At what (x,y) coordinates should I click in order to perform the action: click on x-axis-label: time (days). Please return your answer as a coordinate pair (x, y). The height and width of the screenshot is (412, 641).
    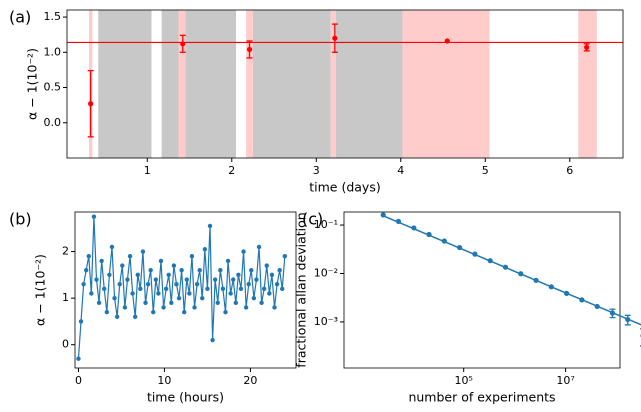
    Looking at the image, I should click on (344, 187).